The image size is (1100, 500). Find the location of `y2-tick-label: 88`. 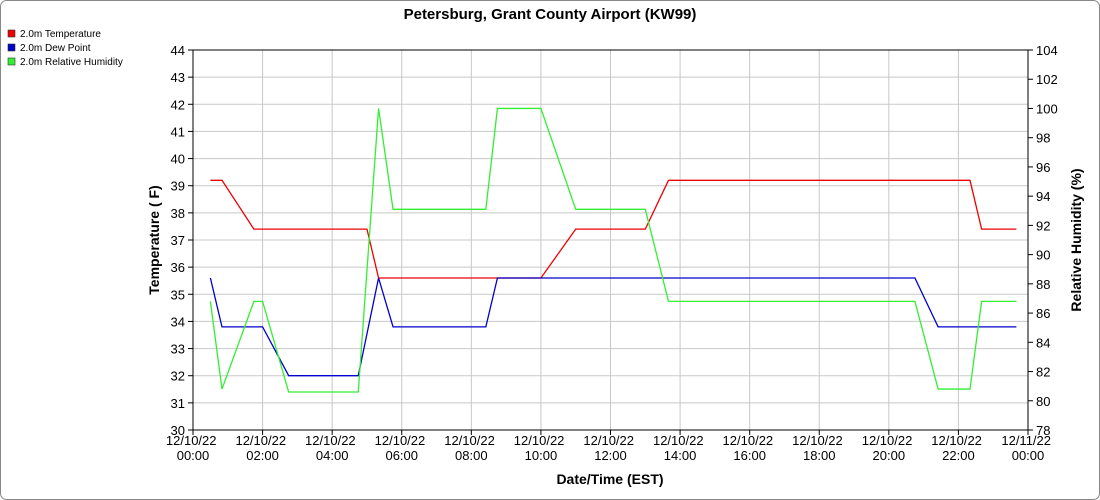

y2-tick-label: 88 is located at coordinates (1043, 284).